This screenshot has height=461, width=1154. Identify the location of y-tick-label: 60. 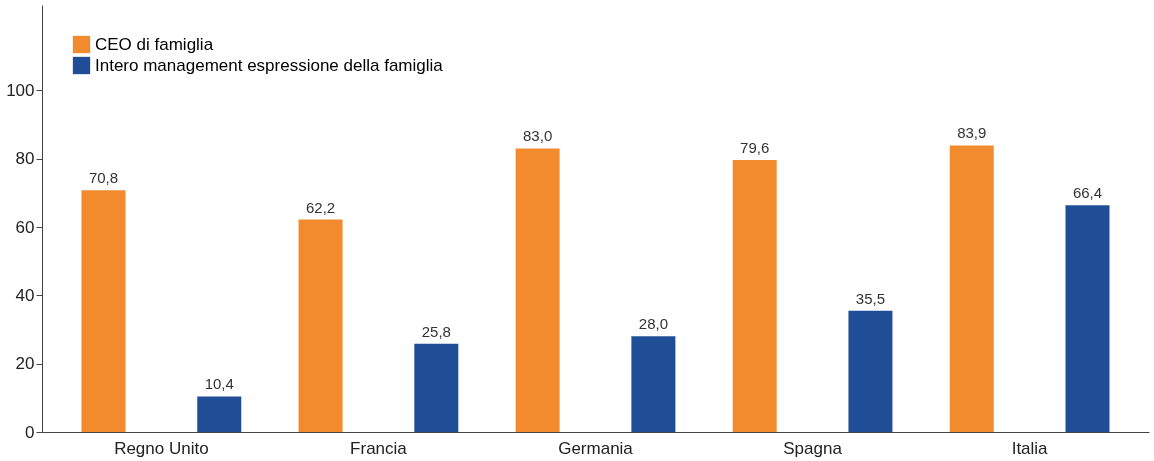
(25, 227).